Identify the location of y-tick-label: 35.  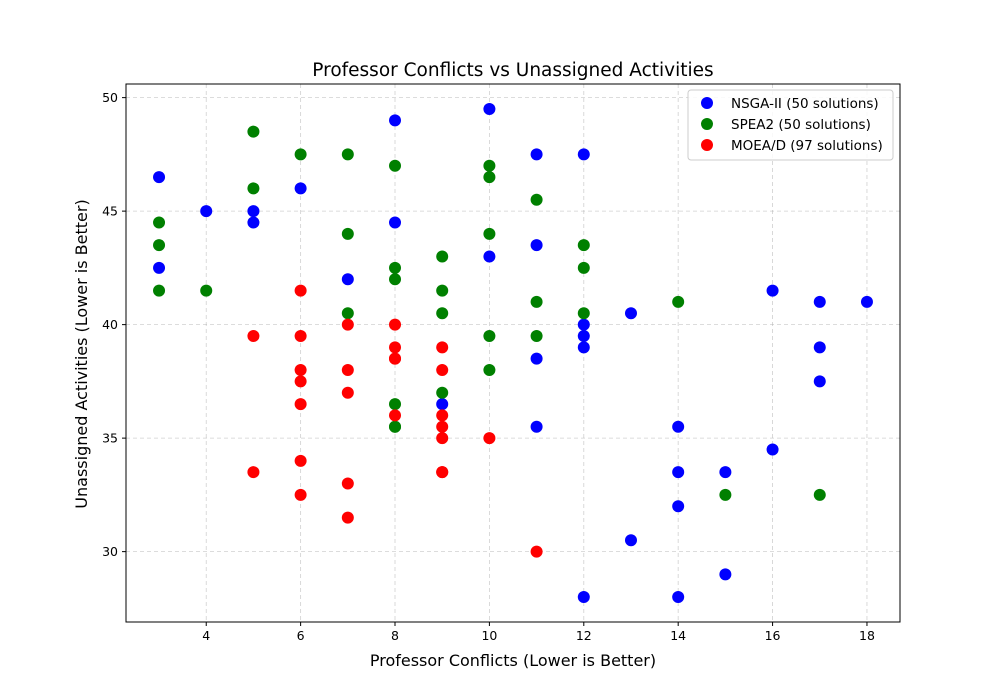
(110, 438).